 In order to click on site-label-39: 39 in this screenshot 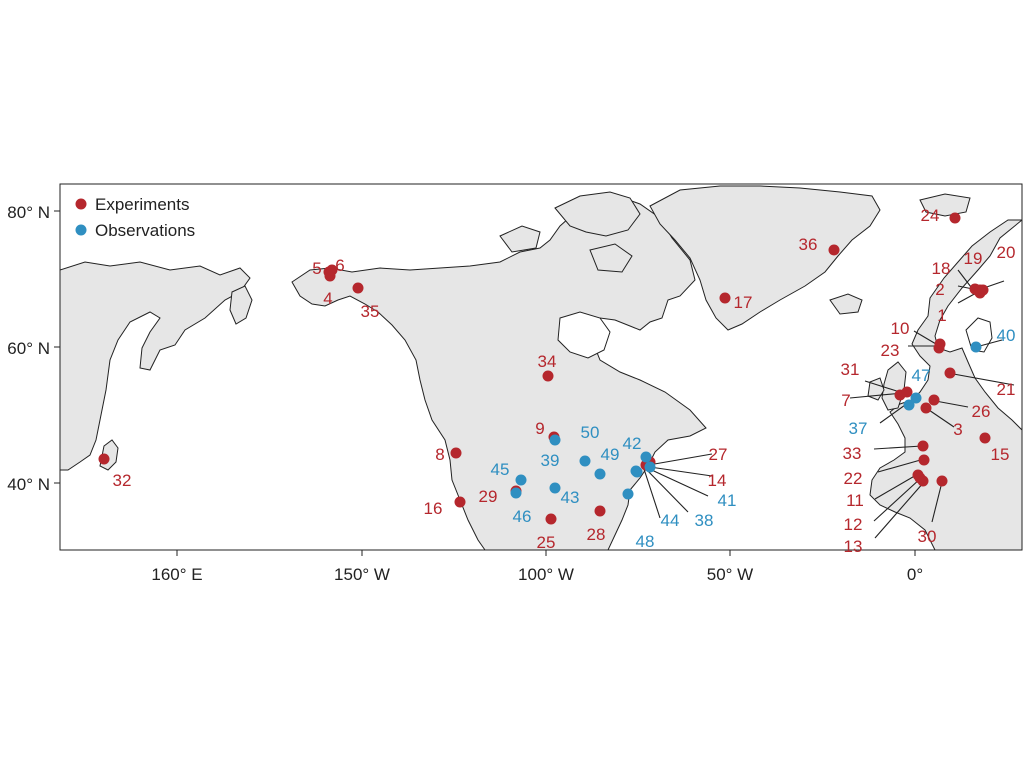, I will do `click(550, 460)`.